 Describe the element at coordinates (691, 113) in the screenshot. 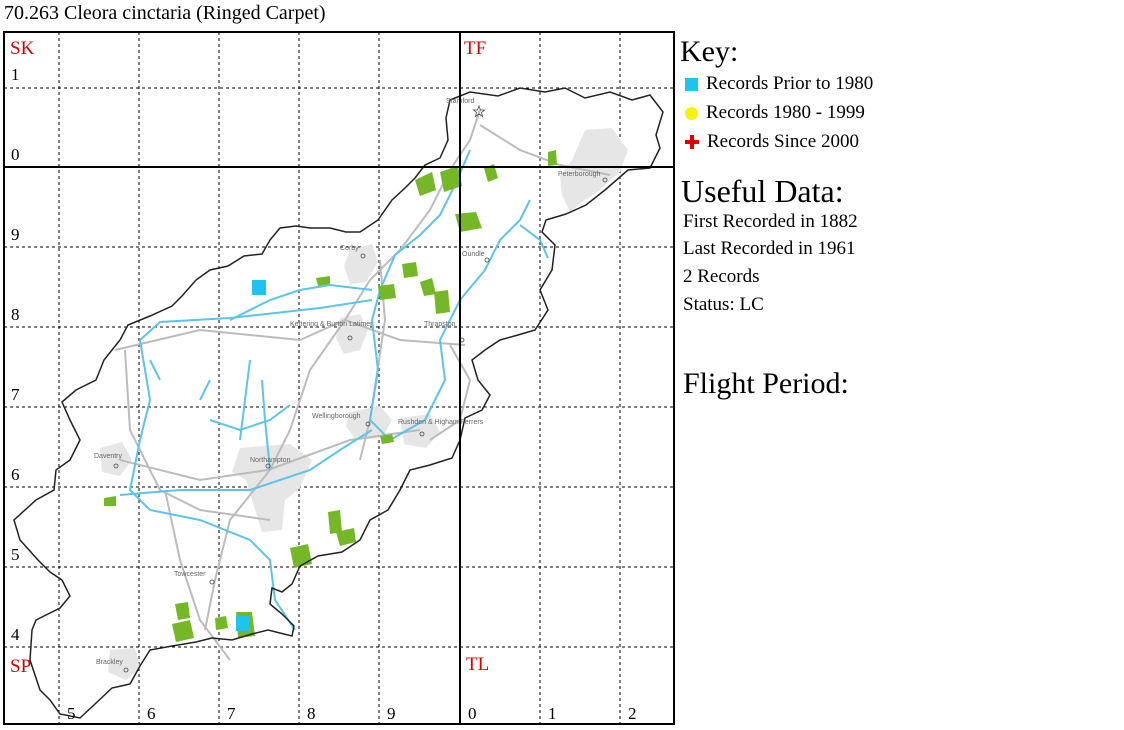

I see `circle-symbol-icon` at that location.